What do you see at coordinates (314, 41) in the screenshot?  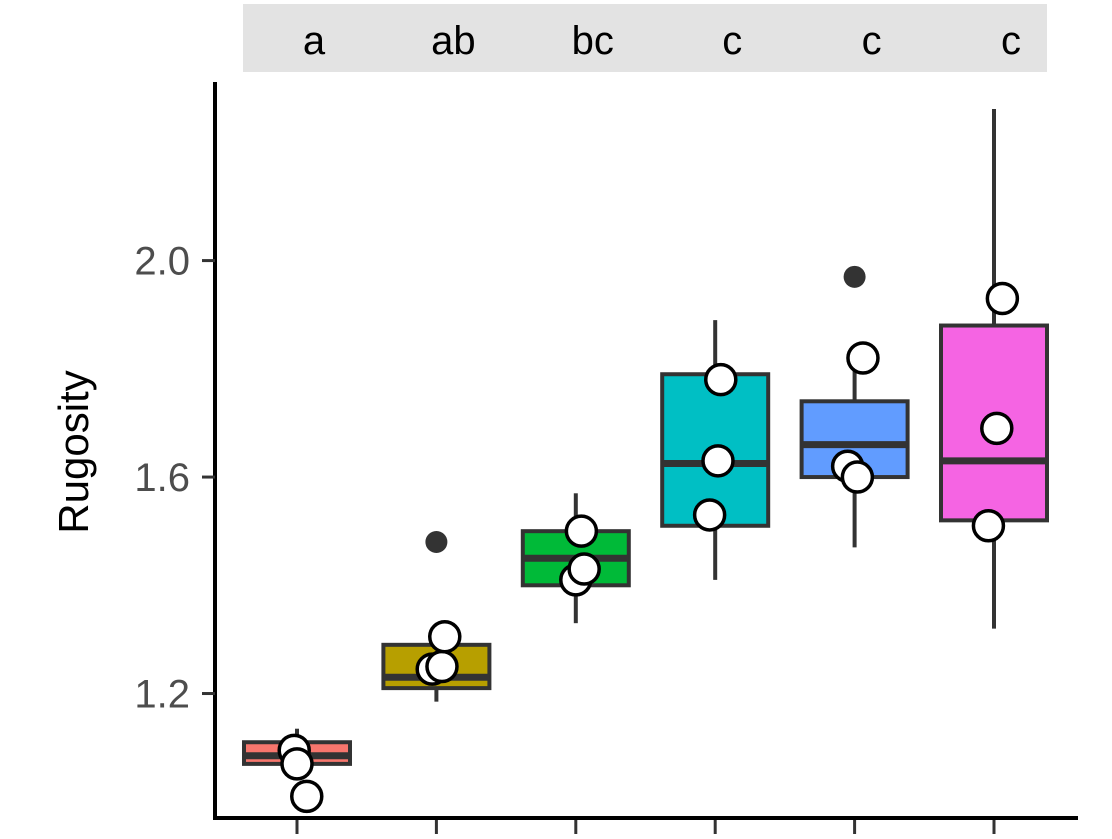 I see `significance-letter: a` at bounding box center [314, 41].